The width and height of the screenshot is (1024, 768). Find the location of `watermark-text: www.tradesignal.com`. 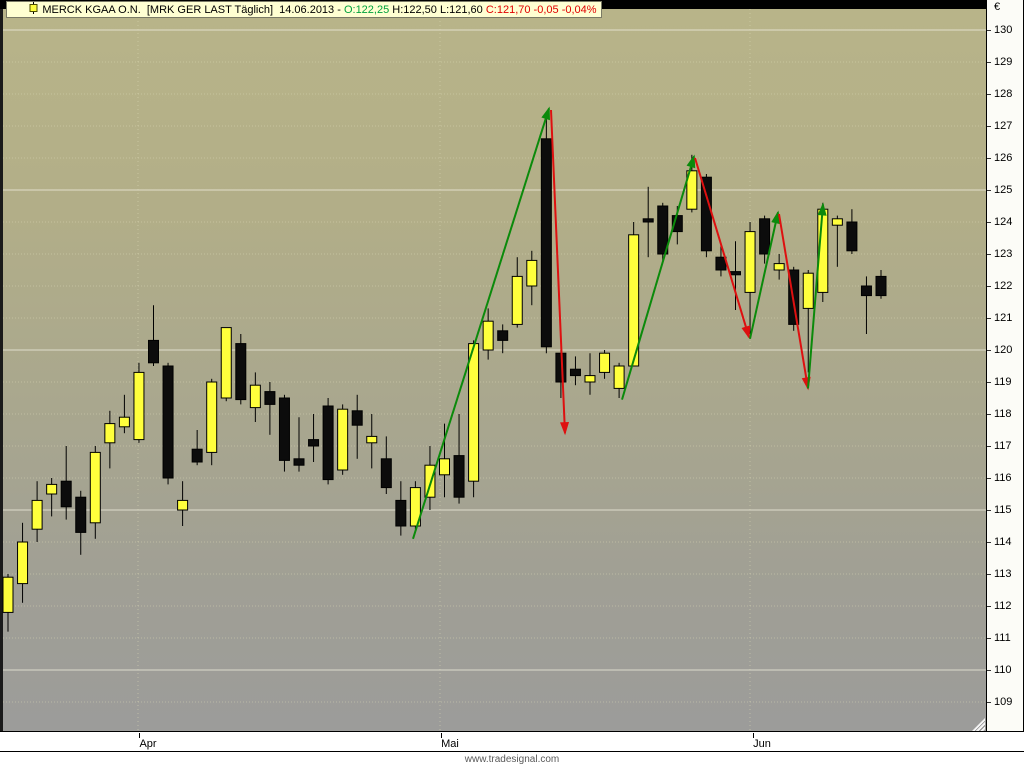

watermark-text: www.tradesignal.com is located at coordinates (512, 759).